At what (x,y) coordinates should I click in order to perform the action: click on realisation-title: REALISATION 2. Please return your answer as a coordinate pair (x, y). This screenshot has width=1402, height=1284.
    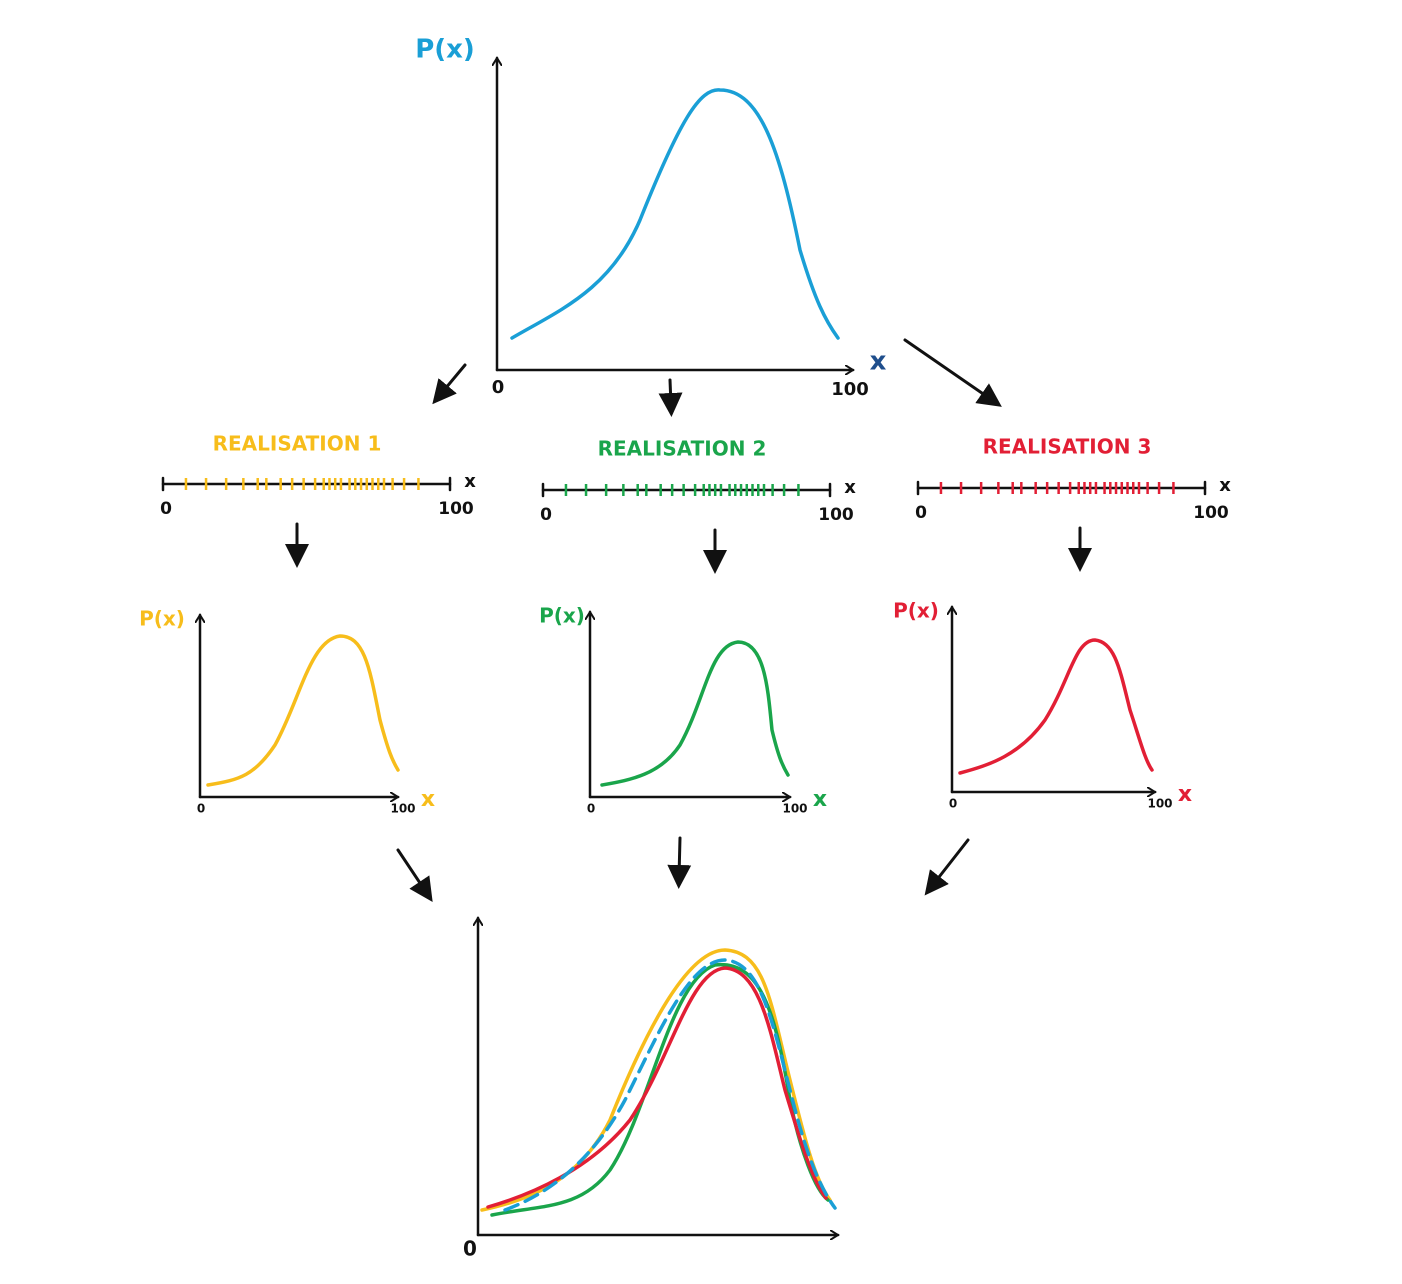
    Looking at the image, I should click on (682, 449).